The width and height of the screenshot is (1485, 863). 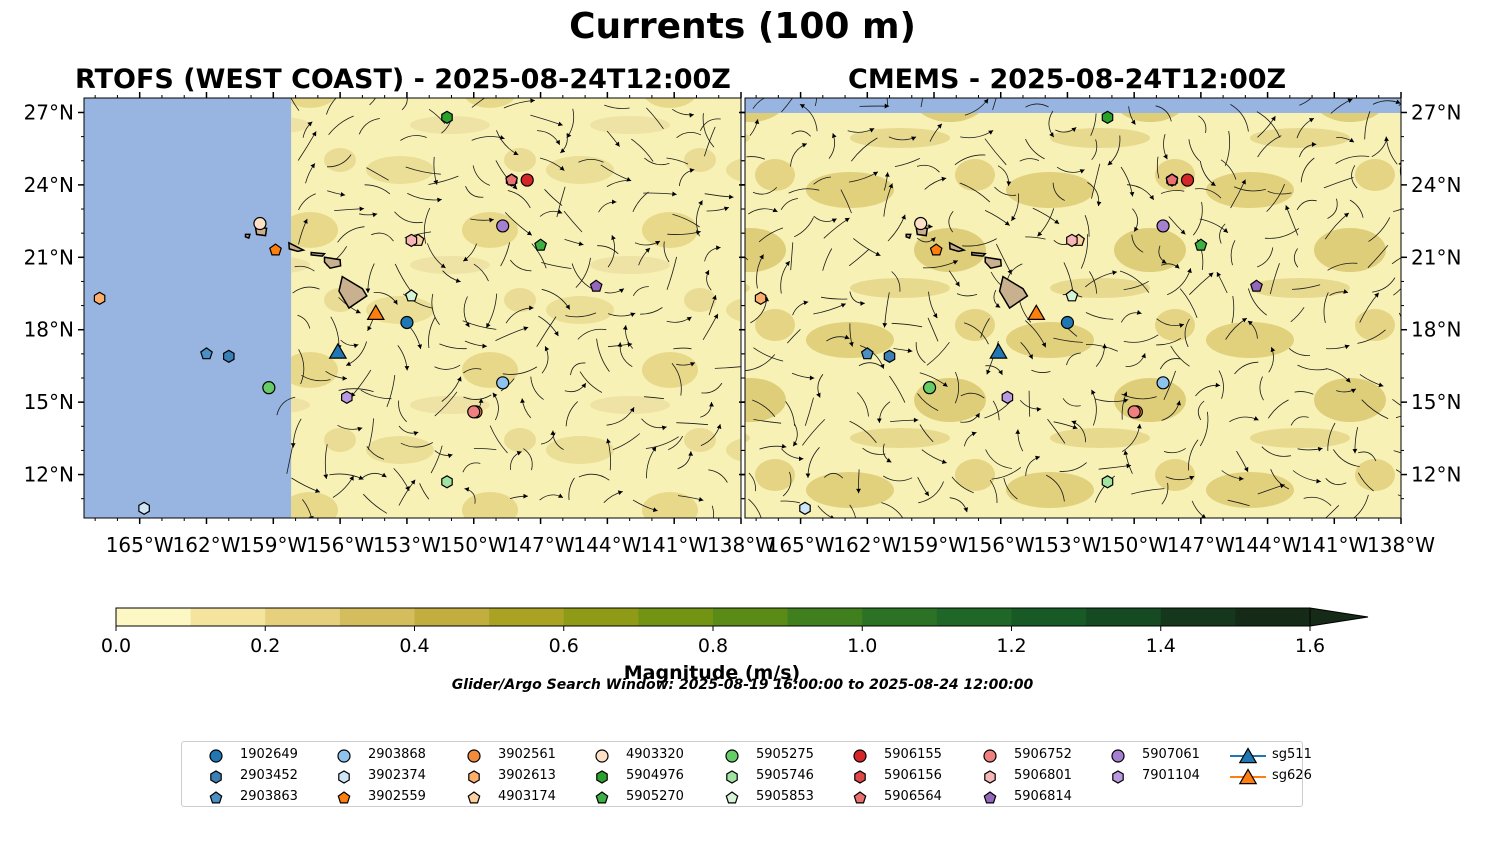 I want to click on legend-label: 4903174, so click(x=527, y=796).